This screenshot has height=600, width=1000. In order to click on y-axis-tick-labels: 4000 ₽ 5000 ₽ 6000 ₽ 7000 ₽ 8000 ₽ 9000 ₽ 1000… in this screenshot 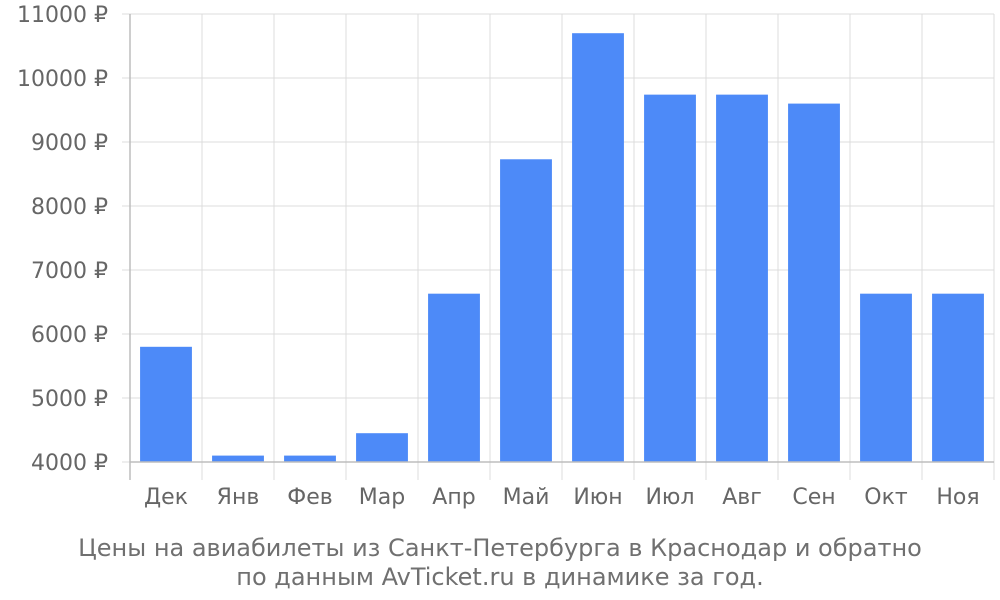, I will do `click(62, 239)`.